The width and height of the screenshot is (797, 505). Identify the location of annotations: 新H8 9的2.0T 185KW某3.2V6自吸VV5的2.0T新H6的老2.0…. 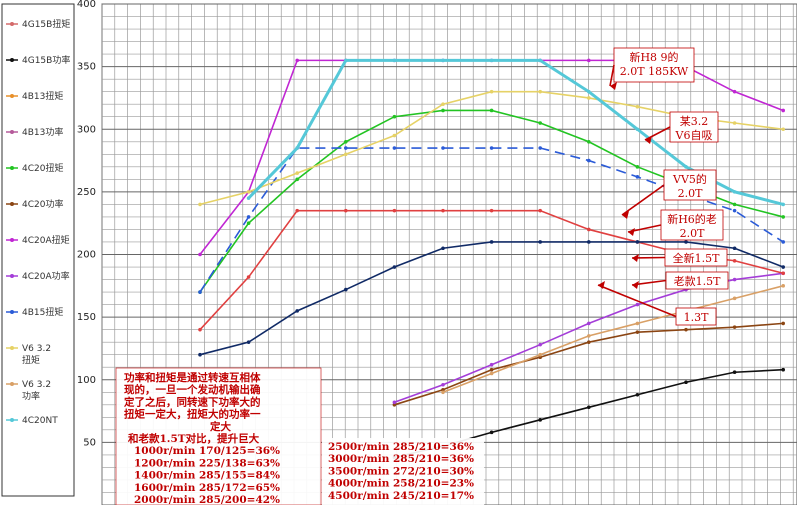
(663, 186).